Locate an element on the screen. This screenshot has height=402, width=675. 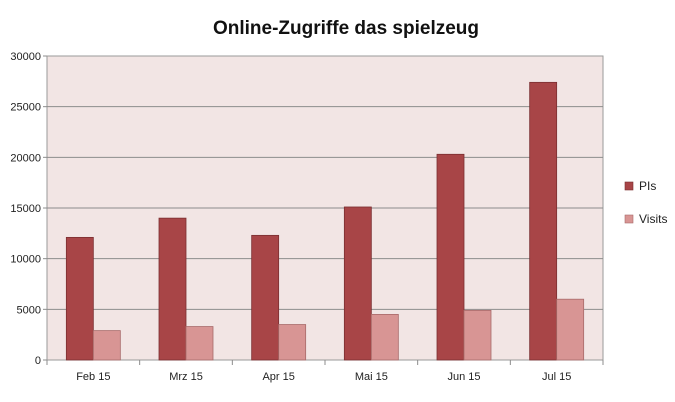
y-tick-label: 10000 is located at coordinates (25, 260).